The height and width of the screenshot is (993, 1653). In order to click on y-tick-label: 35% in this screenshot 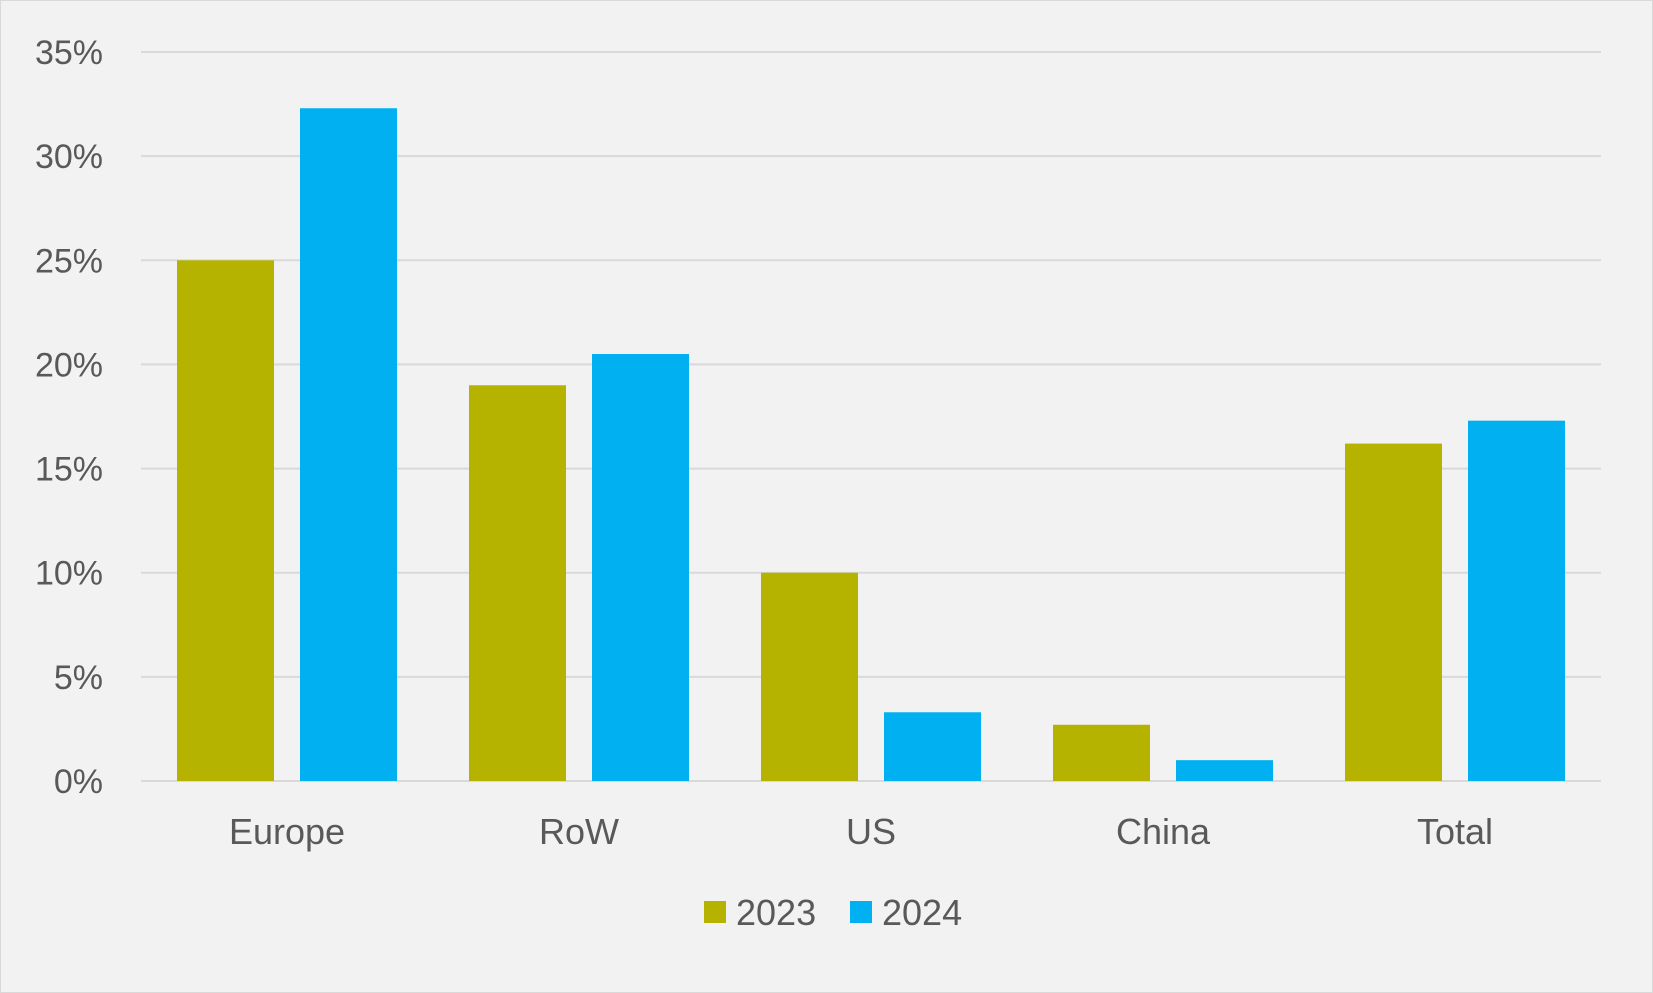, I will do `click(69, 53)`.